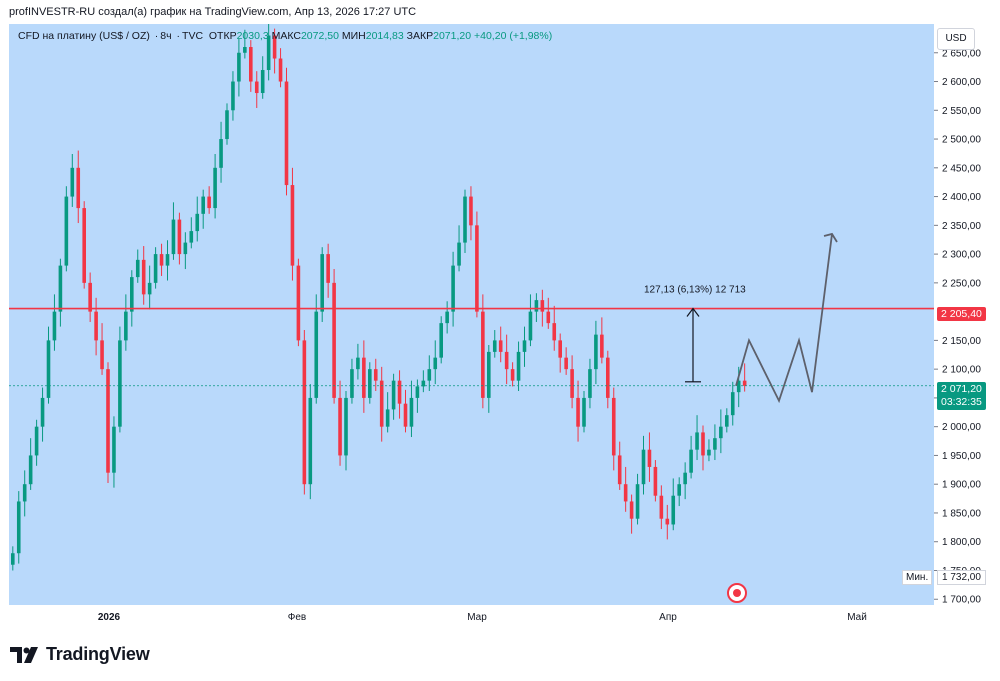 The height and width of the screenshot is (681, 1000). What do you see at coordinates (961, 485) in the screenshot?
I see `price-tick-label: 1 900,00` at bounding box center [961, 485].